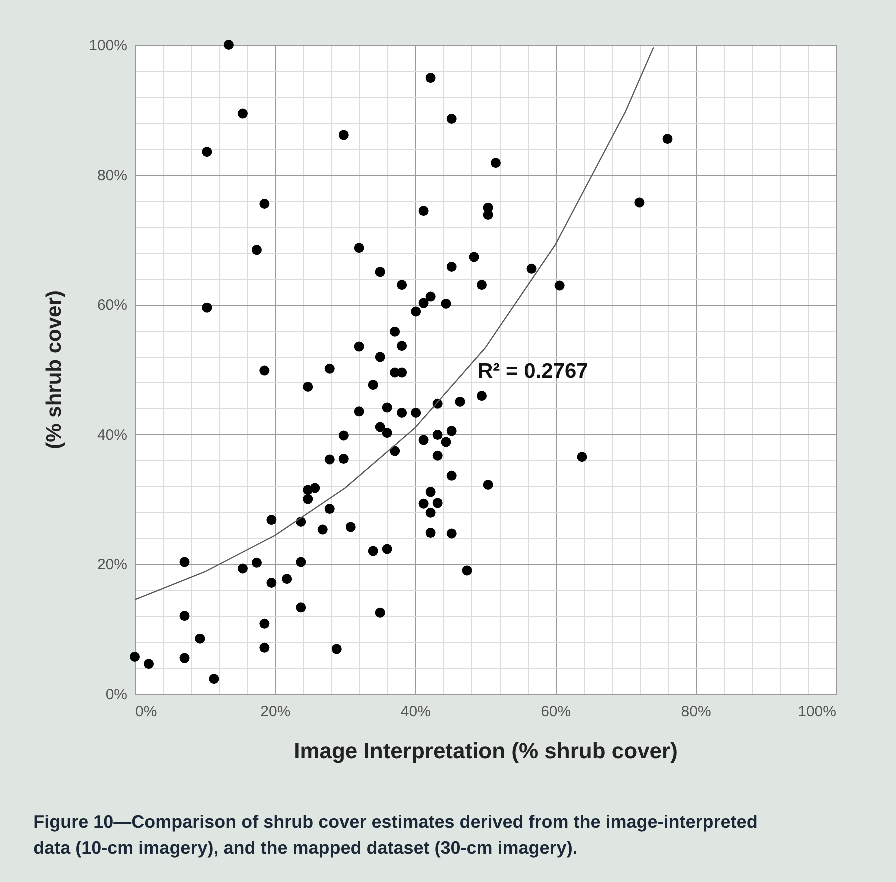 This screenshot has height=882, width=896. Describe the element at coordinates (556, 712) in the screenshot. I see `x-tick-label: 60%` at that location.